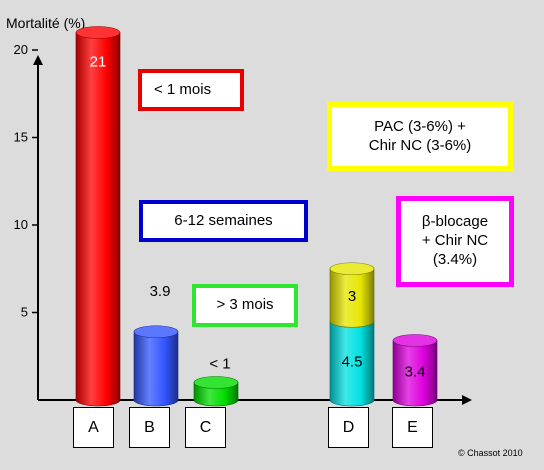  Describe the element at coordinates (149, 427) in the screenshot. I see `x-tick-label-b: B` at that location.